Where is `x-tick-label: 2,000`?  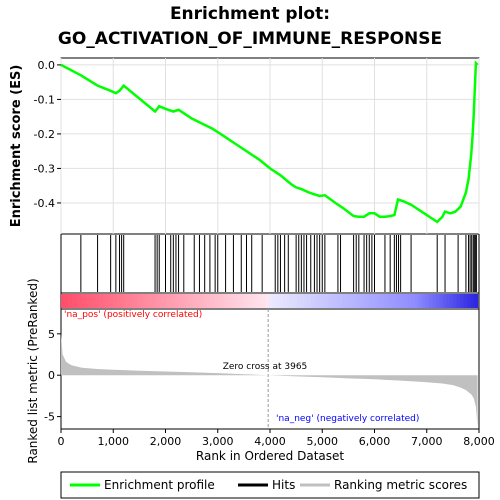 x-tick-label: 2,000 is located at coordinates (166, 441).